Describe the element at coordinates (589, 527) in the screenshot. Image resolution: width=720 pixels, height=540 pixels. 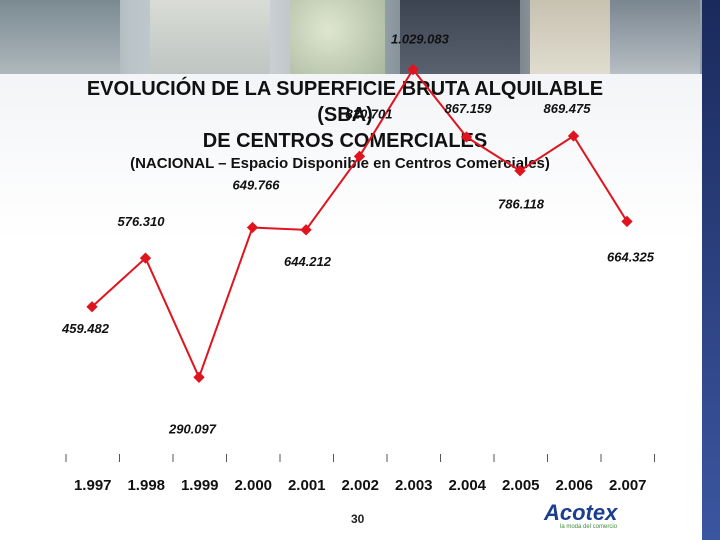
I see `logo-subtext: la moda del comercio` at that location.